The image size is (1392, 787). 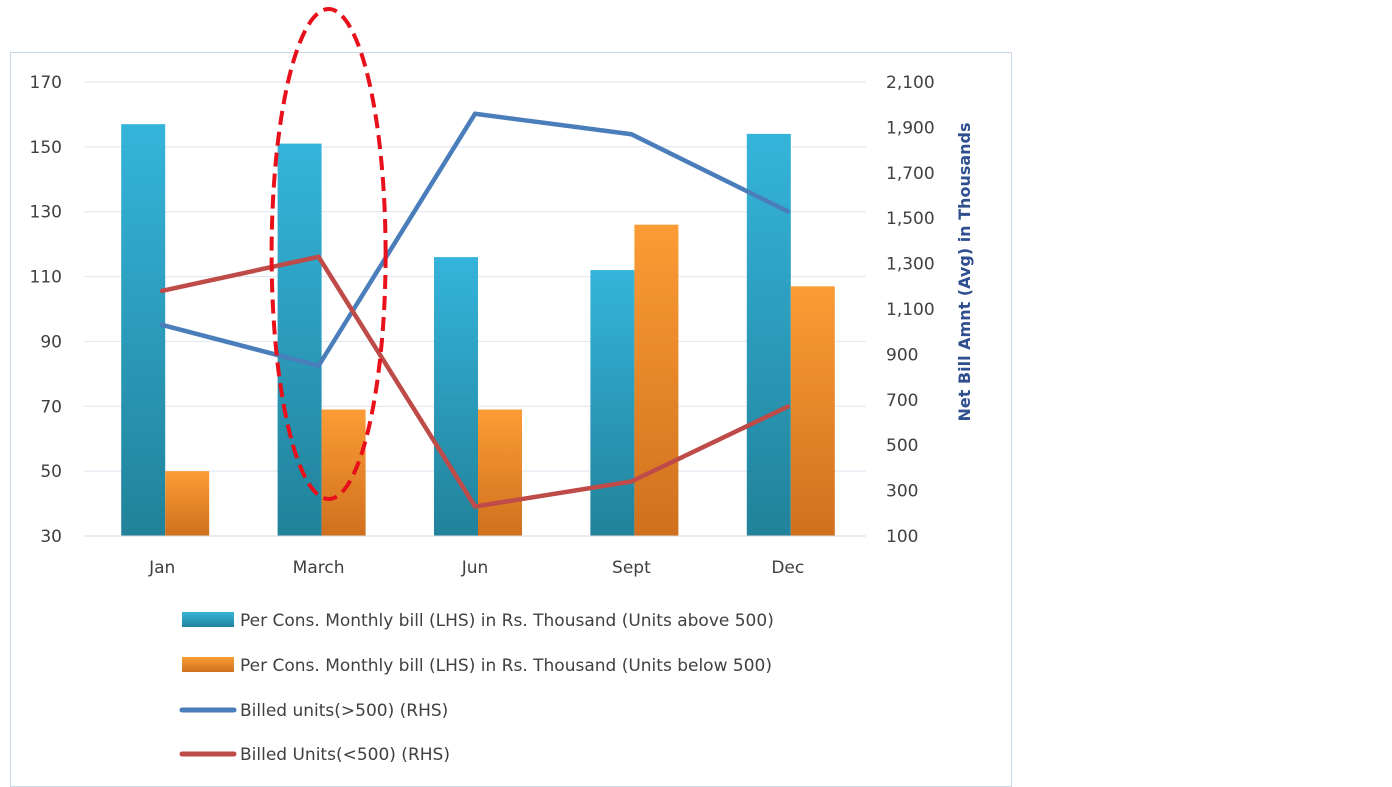 What do you see at coordinates (46, 148) in the screenshot?
I see `y-left-tick-label: 150` at bounding box center [46, 148].